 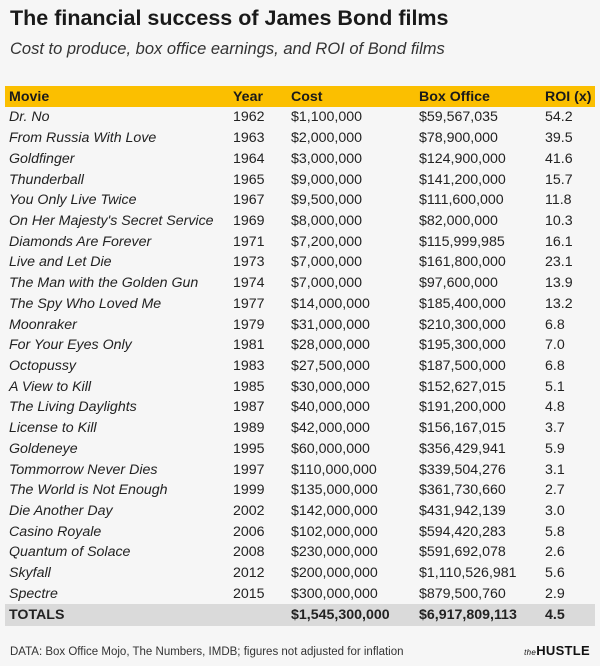 What do you see at coordinates (307, 96) in the screenshot?
I see `column-header-cost: Cost` at bounding box center [307, 96].